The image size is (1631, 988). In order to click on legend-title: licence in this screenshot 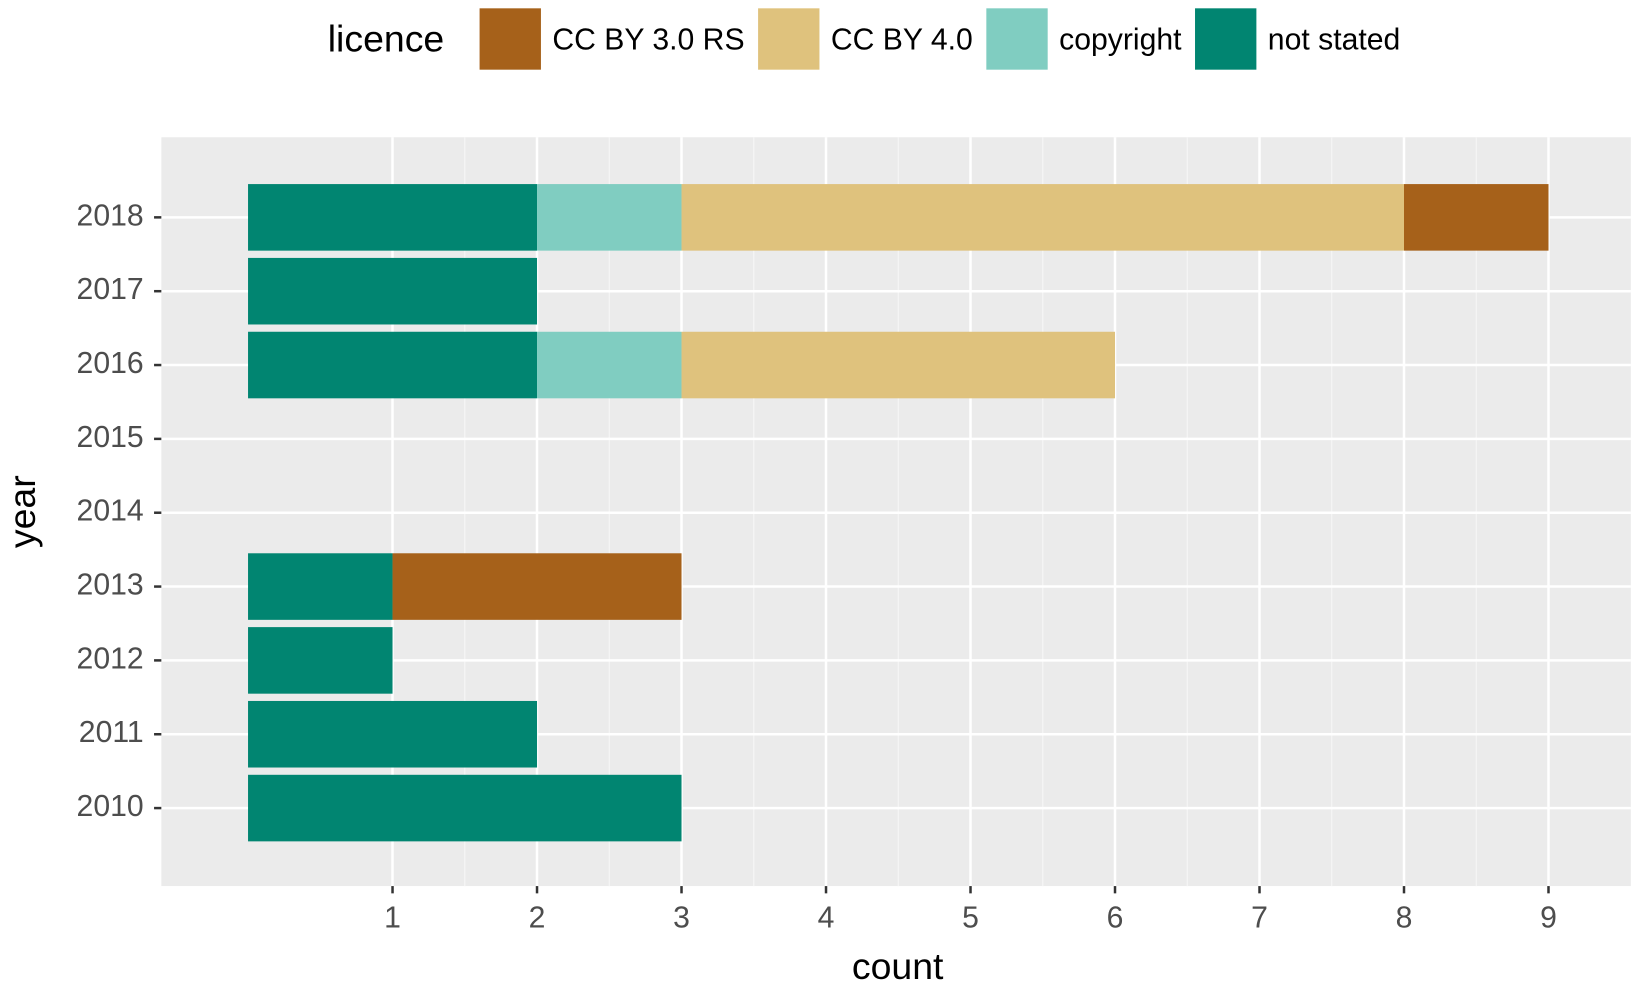, I will do `click(386, 38)`.